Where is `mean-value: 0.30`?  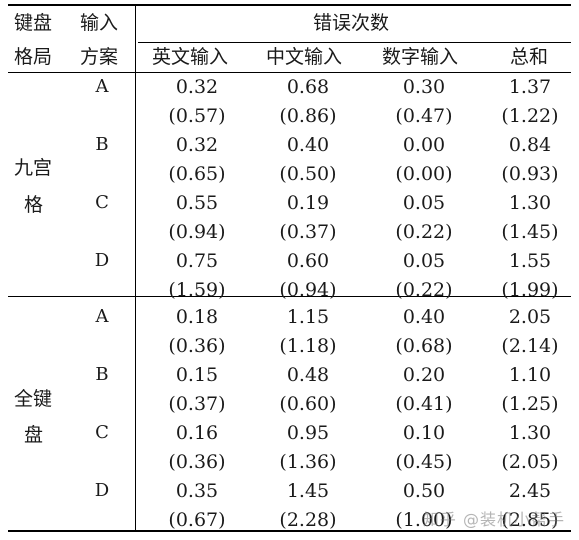
mean-value: 0.30 is located at coordinates (424, 87).